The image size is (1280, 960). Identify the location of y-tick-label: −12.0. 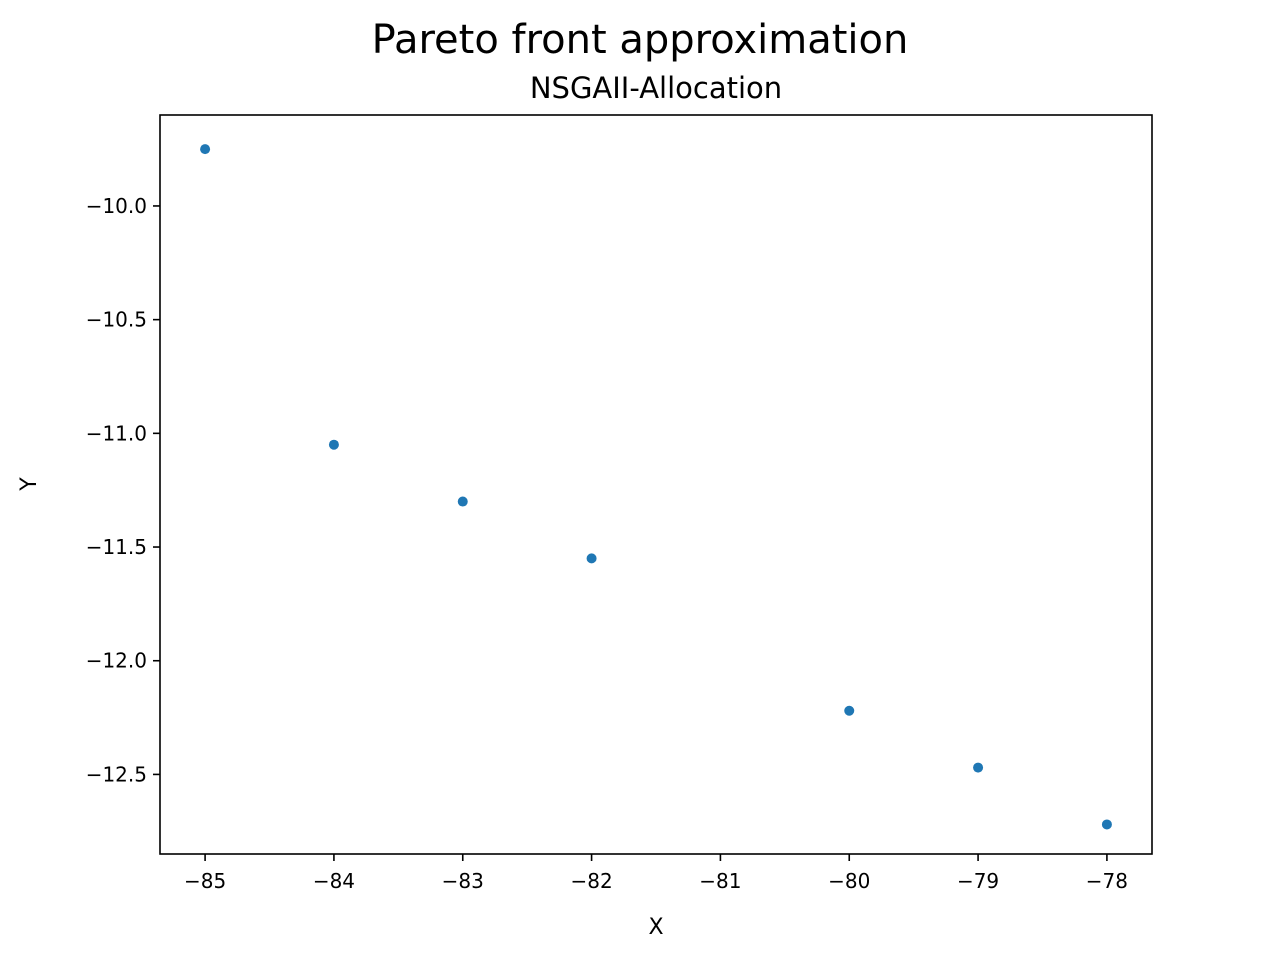
(116, 661).